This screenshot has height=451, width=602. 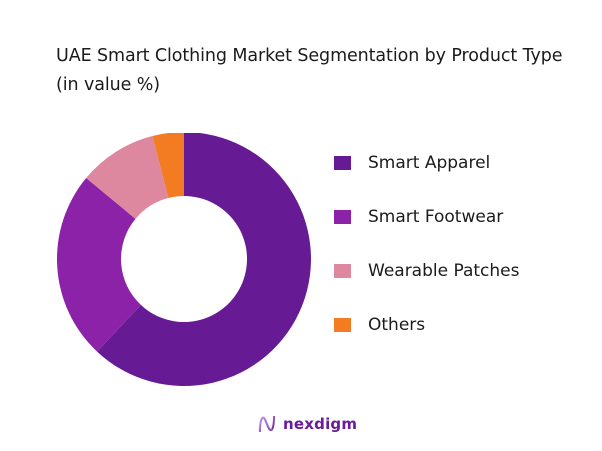 What do you see at coordinates (127, 177) in the screenshot?
I see `donut-slice-wearable-patches` at bounding box center [127, 177].